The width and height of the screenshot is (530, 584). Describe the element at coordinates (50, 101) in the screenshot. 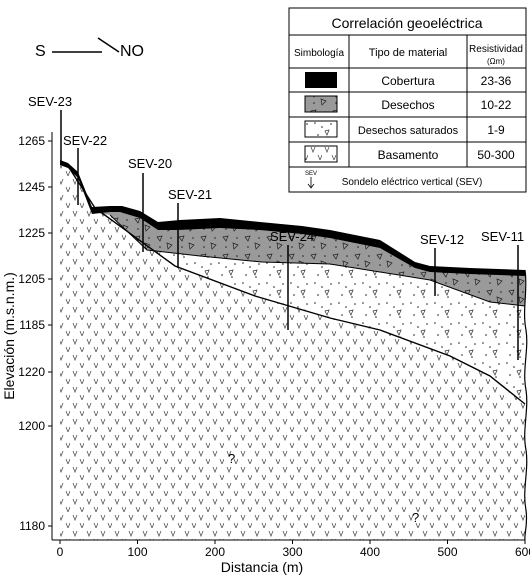

I see `sev-label: SEV-23` at that location.